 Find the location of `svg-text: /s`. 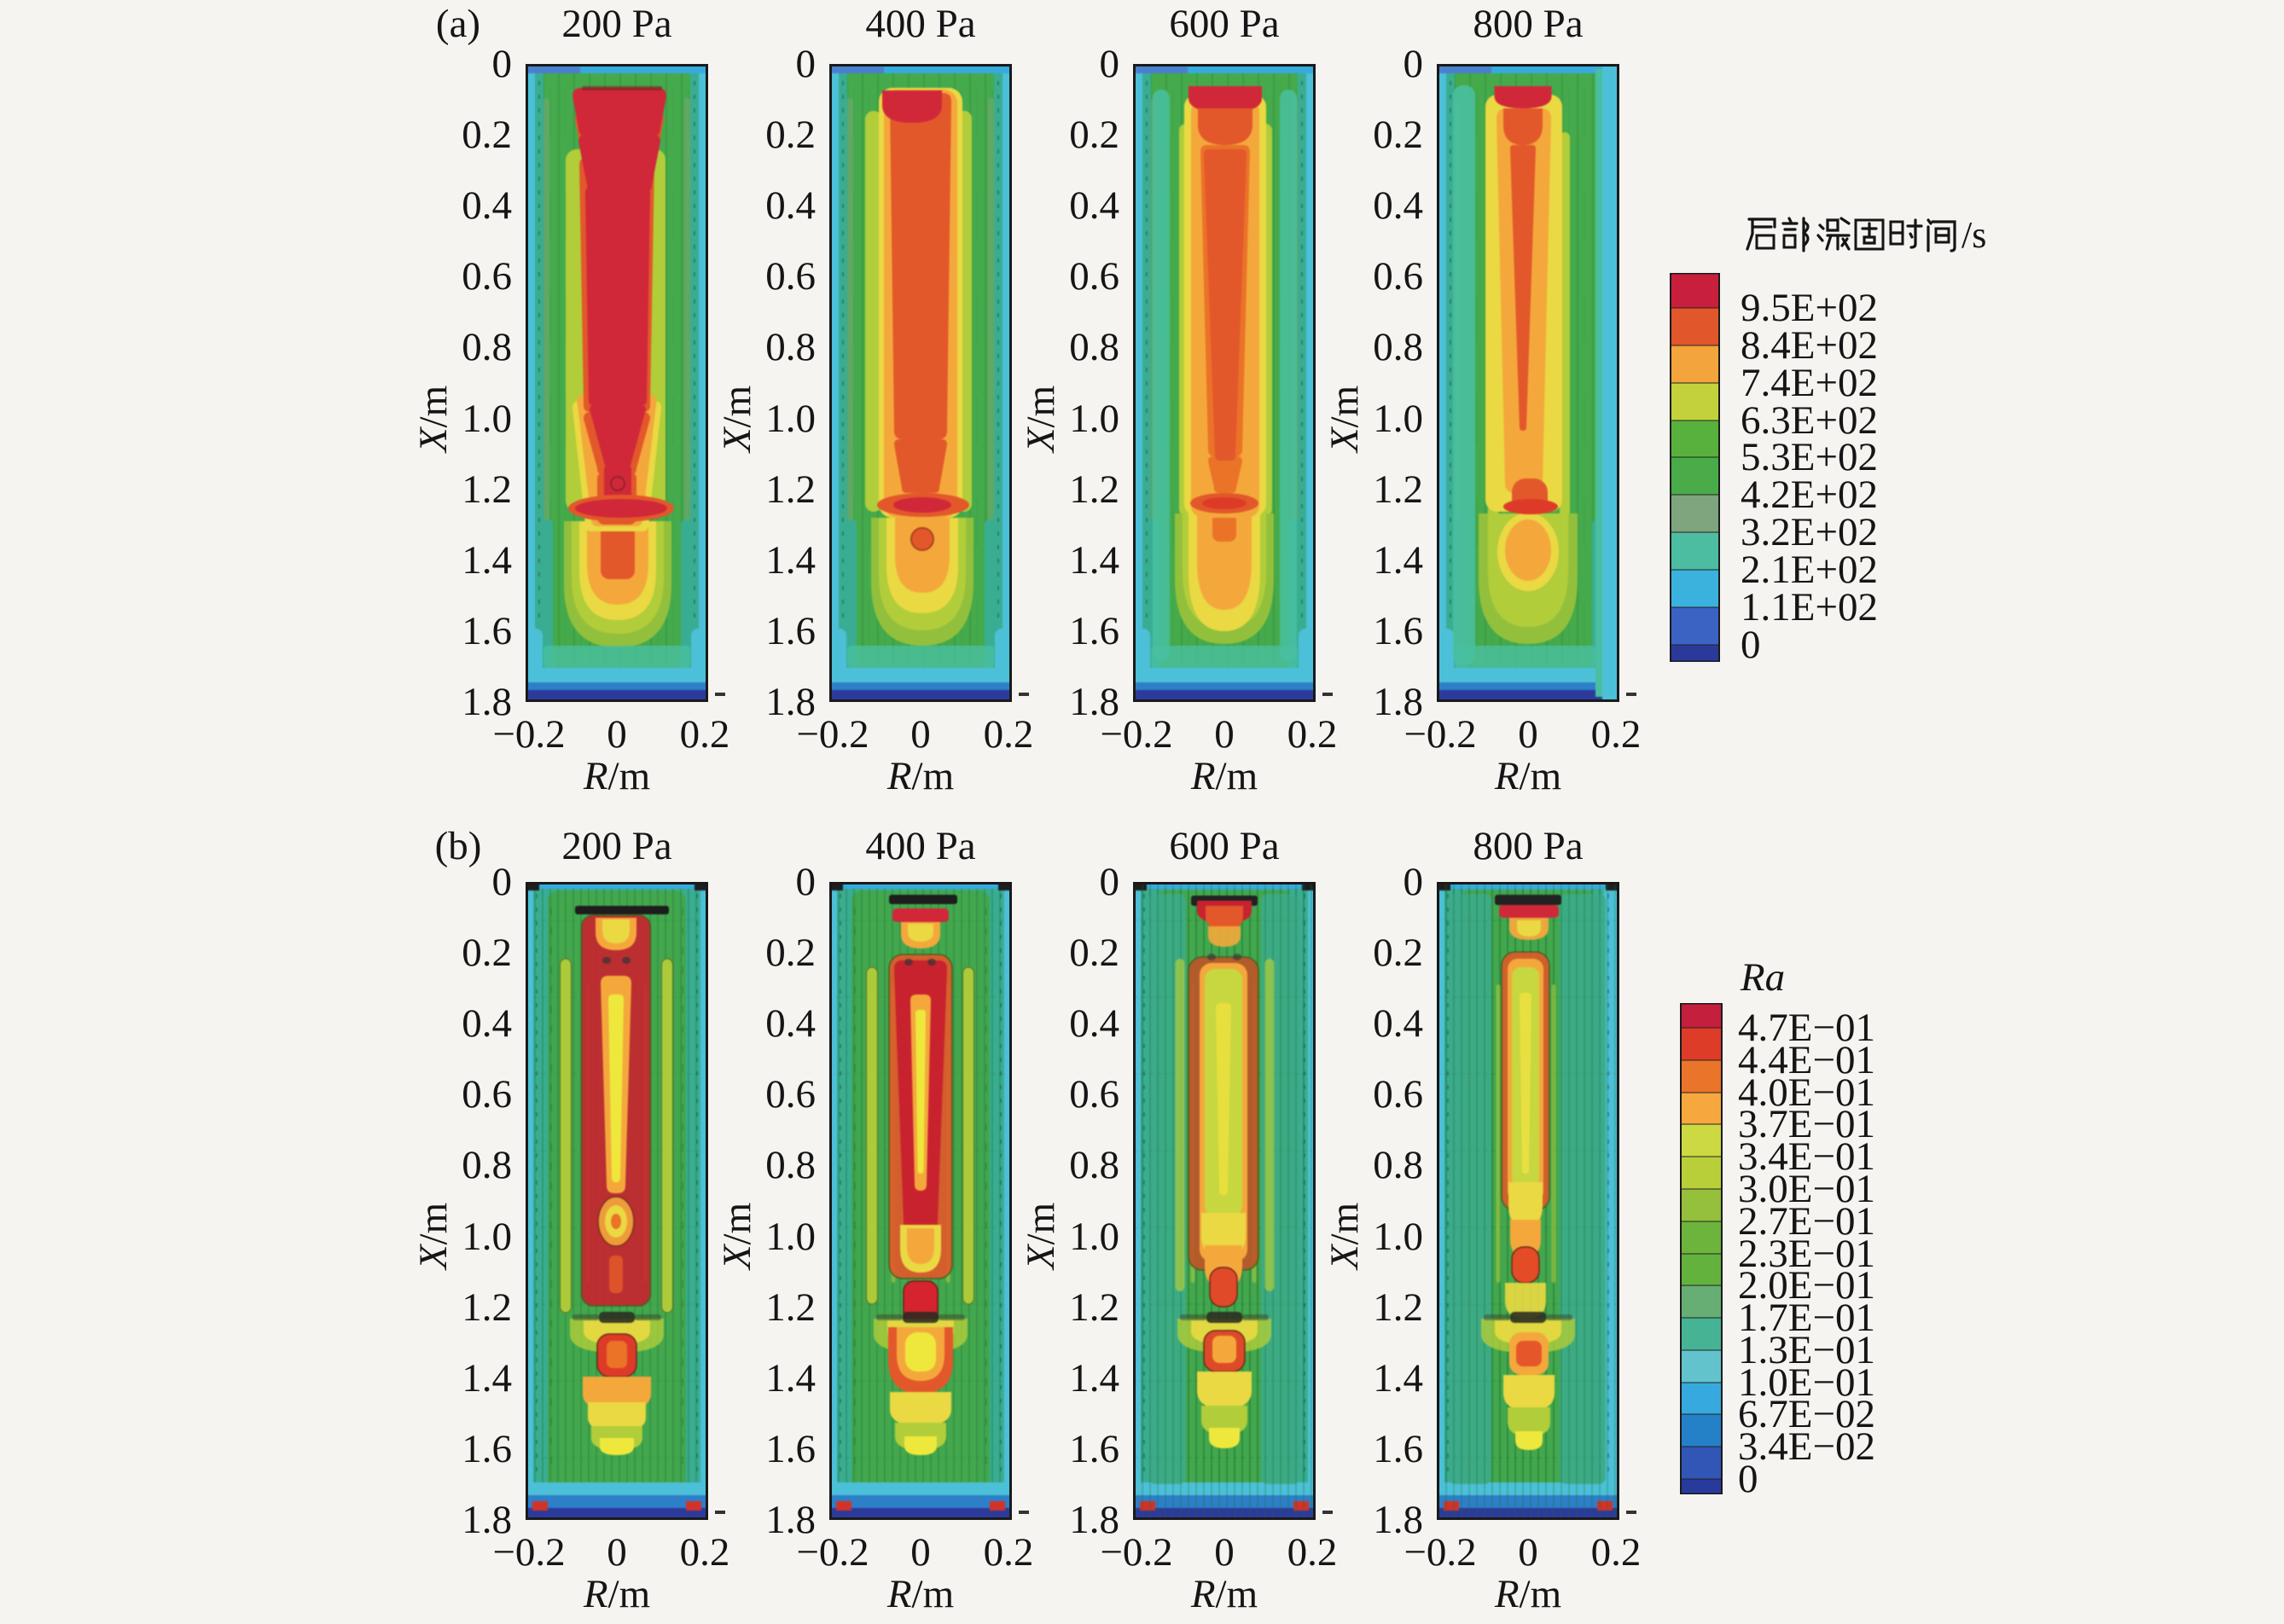

svg-text: /s is located at coordinates (1973, 235).